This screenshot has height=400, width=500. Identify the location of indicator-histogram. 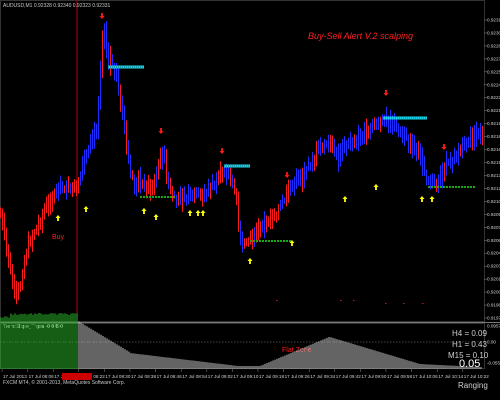
(241, 341).